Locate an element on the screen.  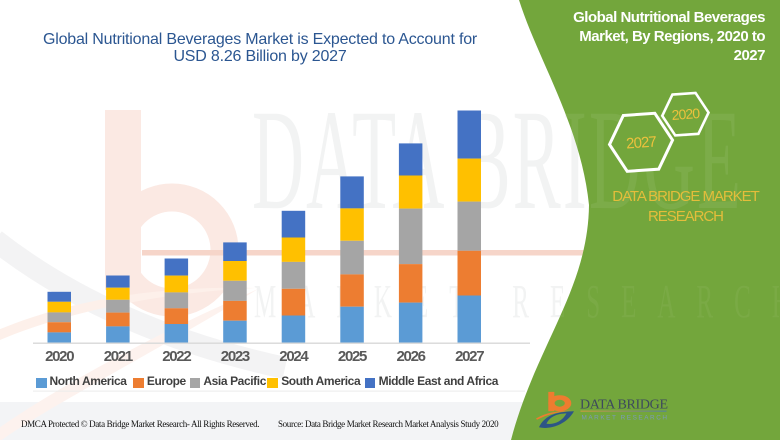
svg-text: 2020 is located at coordinates (686, 114).